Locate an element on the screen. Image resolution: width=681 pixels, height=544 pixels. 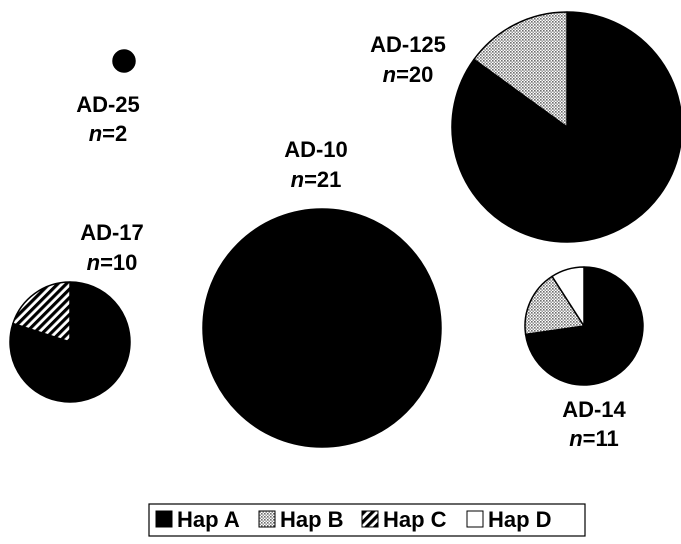
legend-swatch-hap-d is located at coordinates (475, 519).